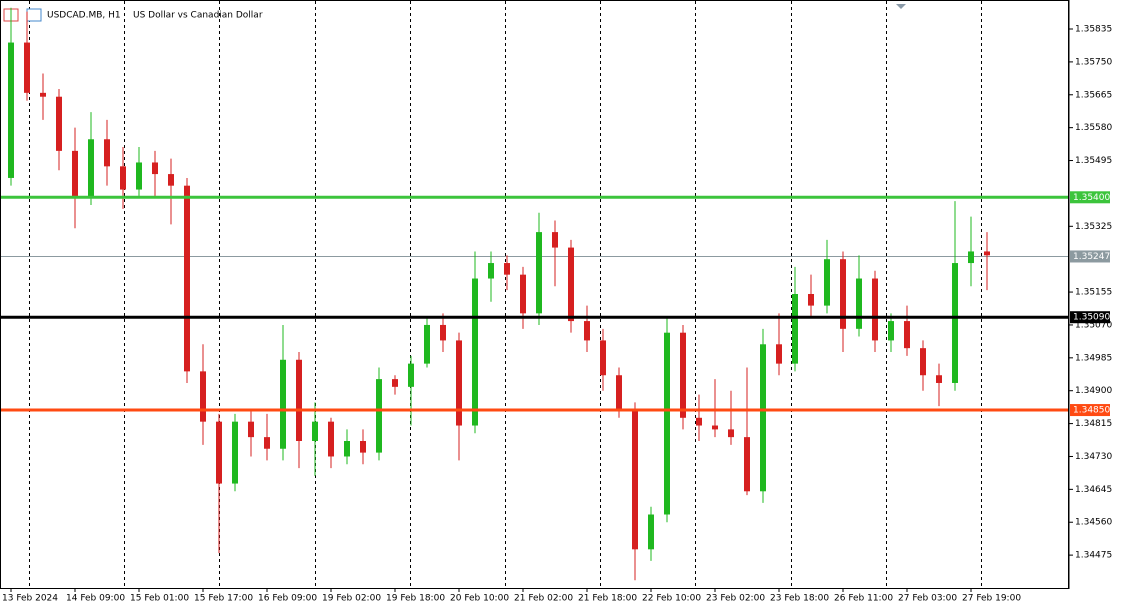  I want to click on level-label: 1.35090, so click(1091, 318).